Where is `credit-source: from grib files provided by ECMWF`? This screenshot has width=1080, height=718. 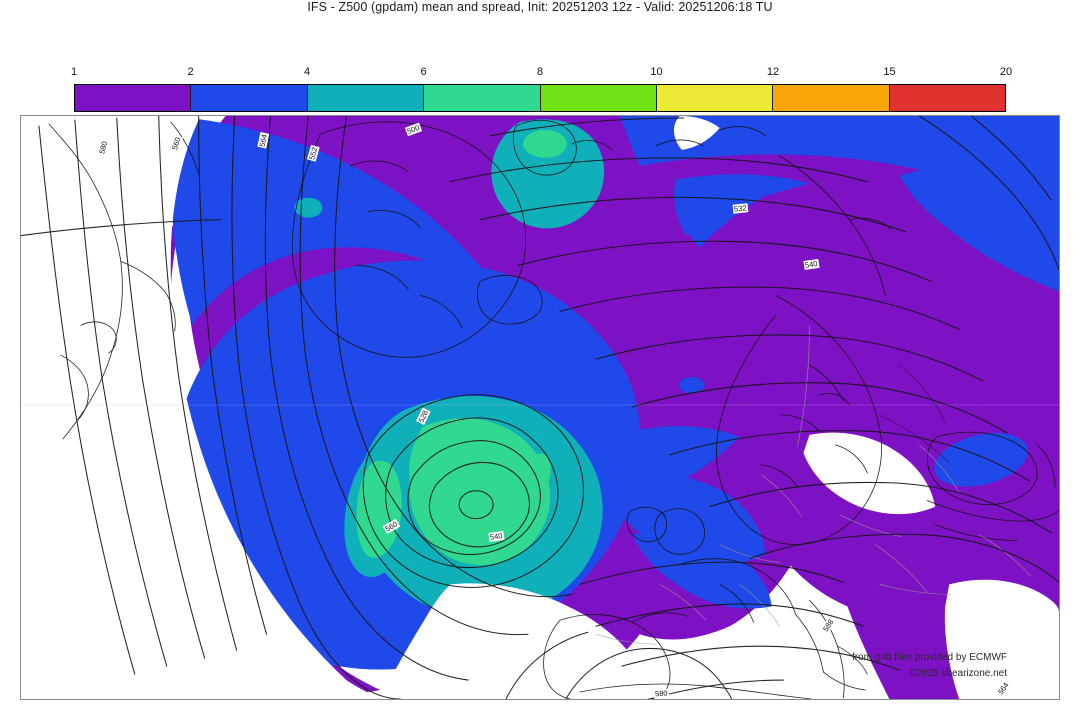
credit-source: from grib files provided by ECMWF is located at coordinates (929, 657).